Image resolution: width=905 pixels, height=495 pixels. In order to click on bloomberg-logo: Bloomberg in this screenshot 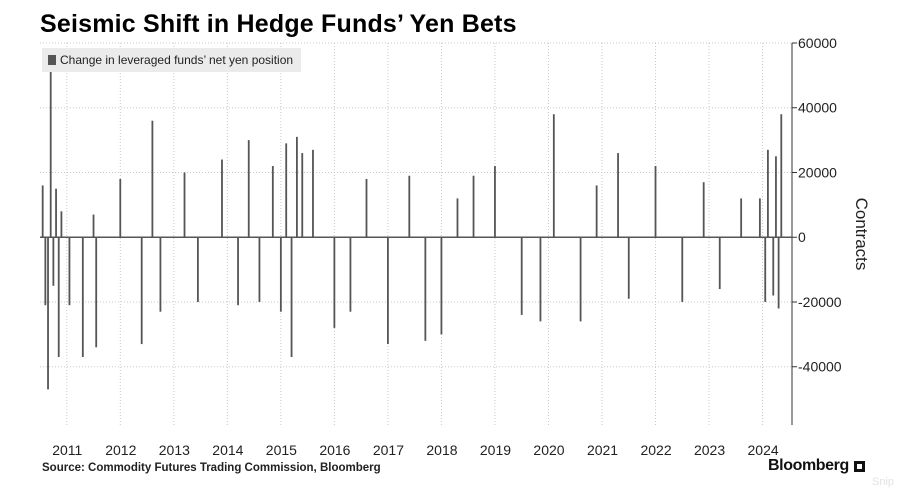, I will do `click(816, 466)`.